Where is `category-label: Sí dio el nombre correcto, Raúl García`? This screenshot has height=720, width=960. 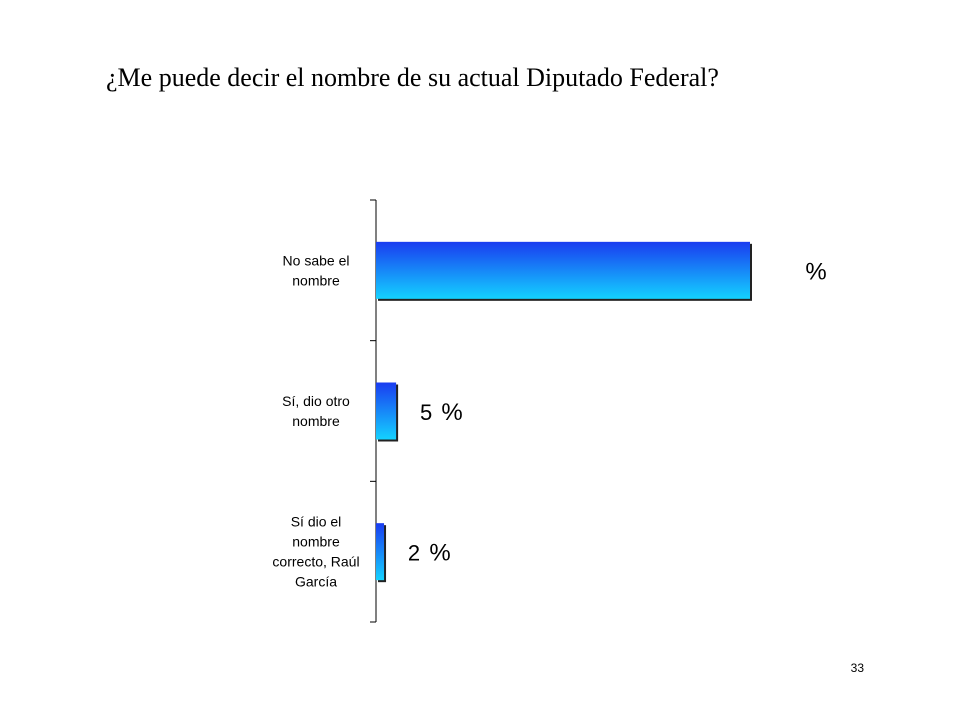 category-label: Sí dio el nombre correcto, Raúl García is located at coordinates (315, 552).